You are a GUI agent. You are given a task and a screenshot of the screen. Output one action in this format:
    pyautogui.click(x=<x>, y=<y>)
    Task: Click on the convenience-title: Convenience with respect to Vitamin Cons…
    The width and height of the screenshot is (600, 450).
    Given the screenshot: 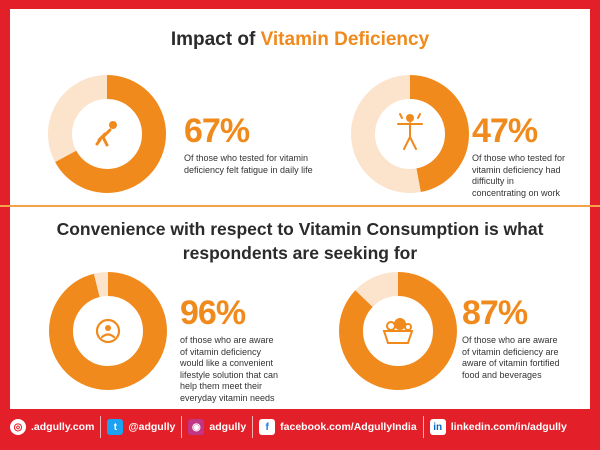 What is the action you would take?
    pyautogui.click(x=300, y=241)
    